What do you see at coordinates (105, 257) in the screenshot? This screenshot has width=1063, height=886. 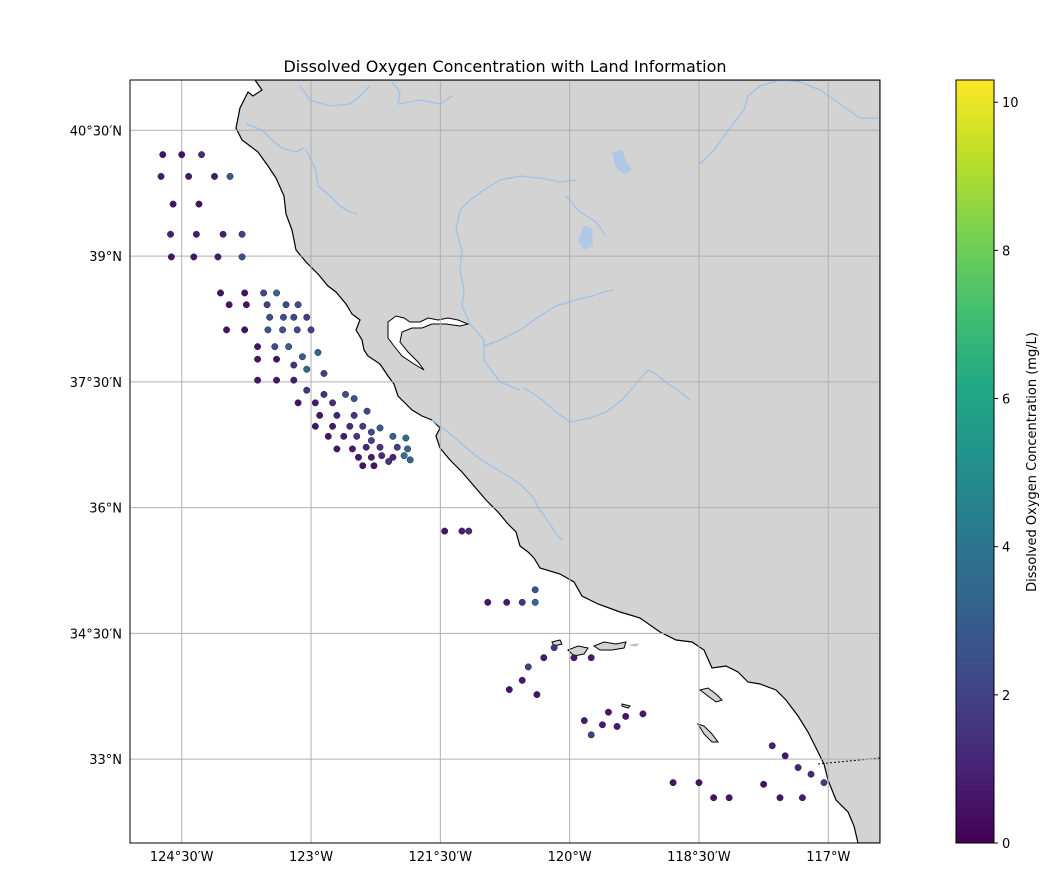 I see `lat-tick-label: 39°N` at bounding box center [105, 257].